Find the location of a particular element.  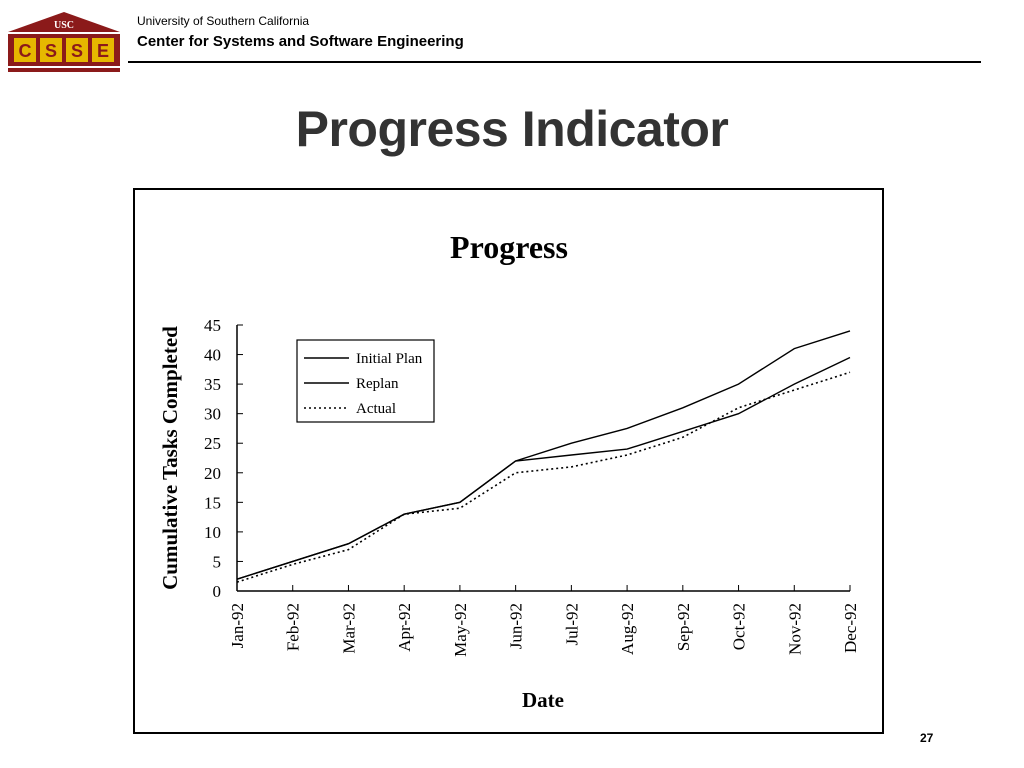

header-divider is located at coordinates (554, 62).